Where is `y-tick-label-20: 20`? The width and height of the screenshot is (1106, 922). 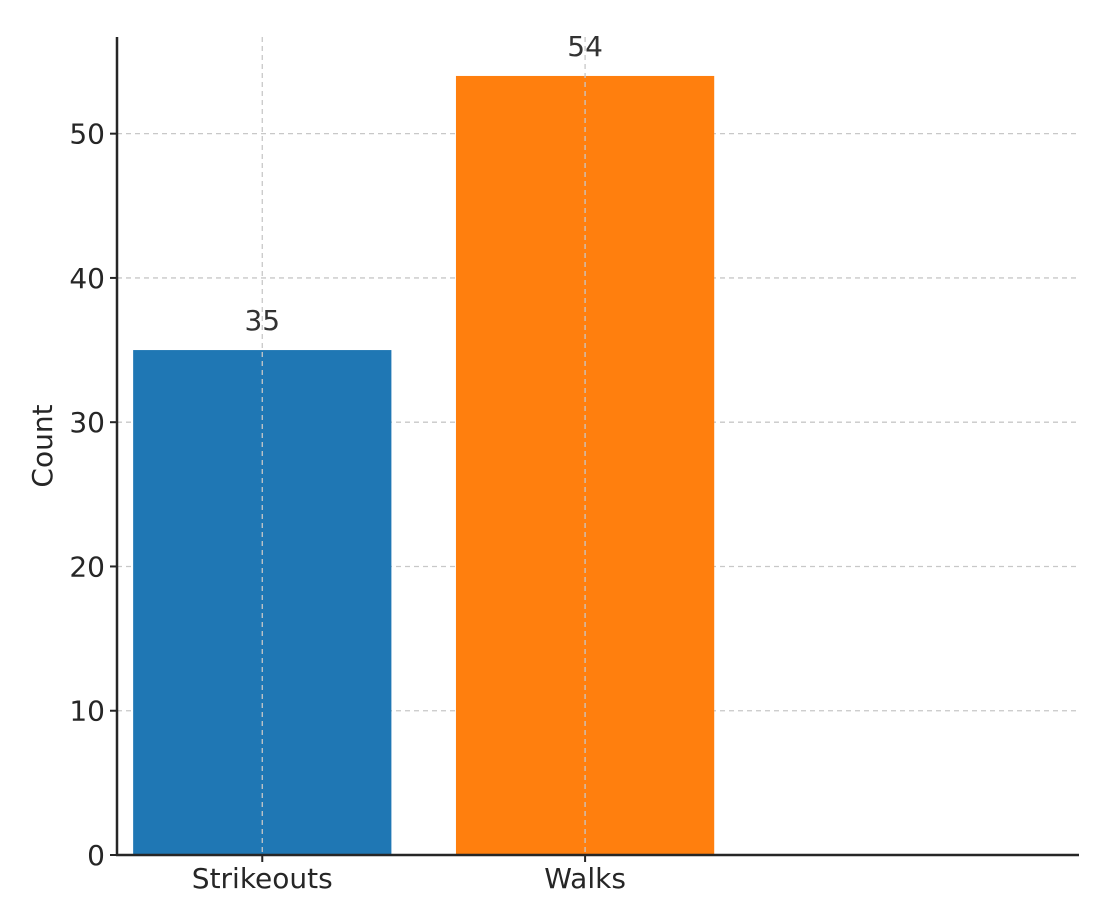
y-tick-label-20: 20 is located at coordinates (87, 566).